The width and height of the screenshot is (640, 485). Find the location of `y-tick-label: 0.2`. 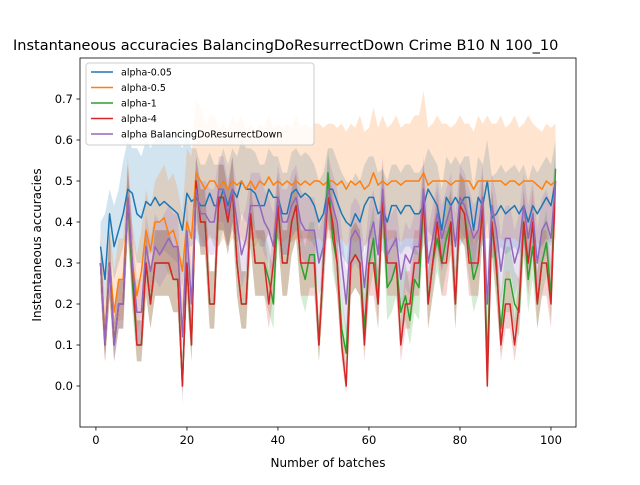

y-tick-label: 0.2 is located at coordinates (64, 304).